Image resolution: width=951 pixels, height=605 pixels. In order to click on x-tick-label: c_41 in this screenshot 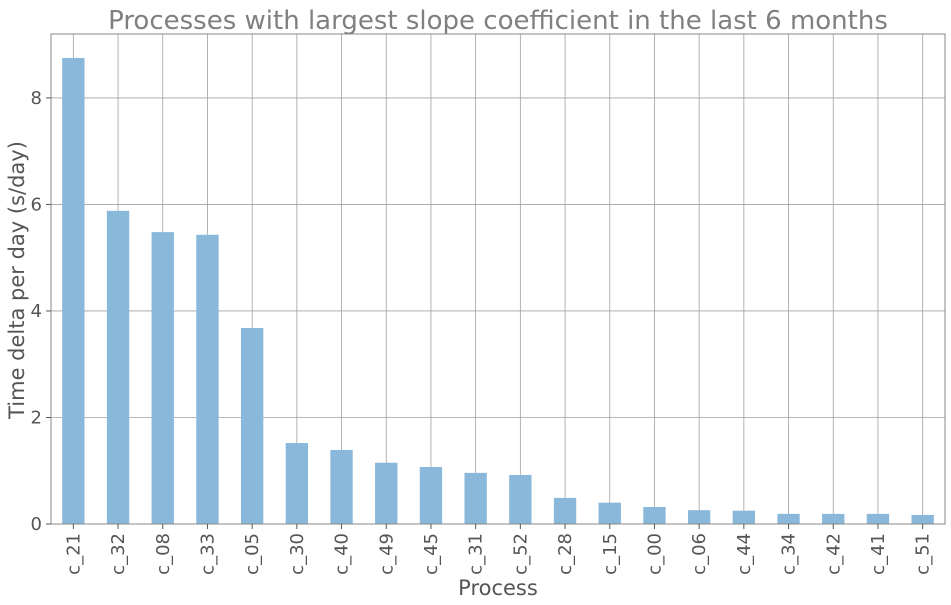, I will do `click(878, 554)`.